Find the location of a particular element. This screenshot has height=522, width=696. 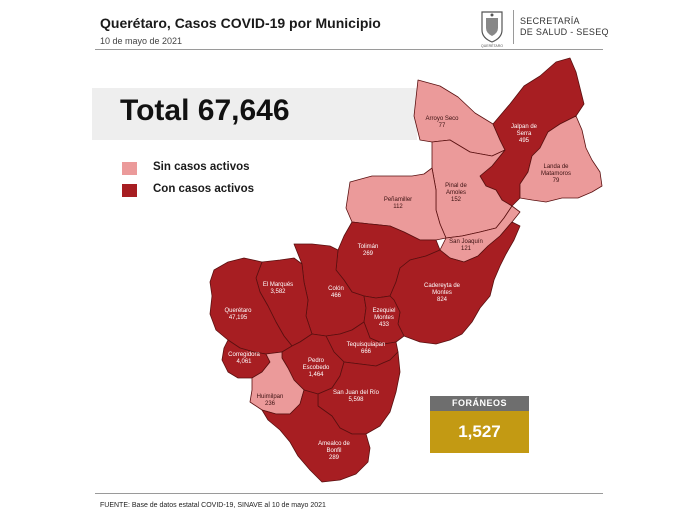

map-label-tequisquiapan-cases: 666 is located at coordinates (366, 352).